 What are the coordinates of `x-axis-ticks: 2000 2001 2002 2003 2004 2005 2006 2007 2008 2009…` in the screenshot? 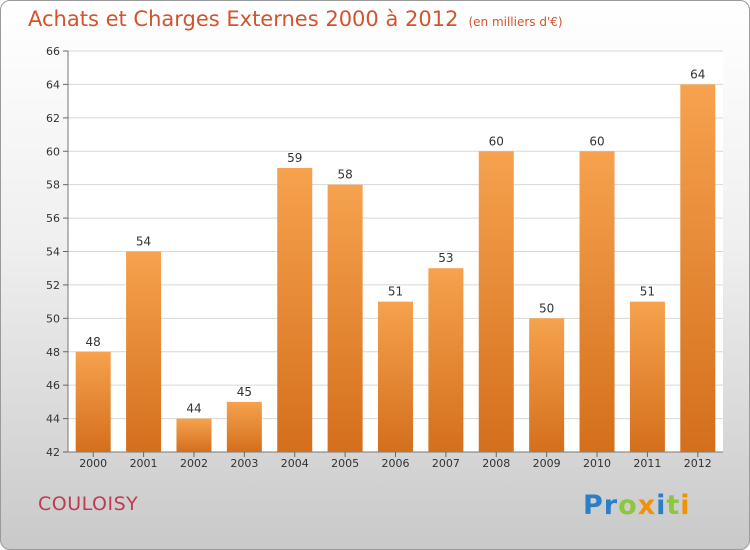 It's located at (395, 461).